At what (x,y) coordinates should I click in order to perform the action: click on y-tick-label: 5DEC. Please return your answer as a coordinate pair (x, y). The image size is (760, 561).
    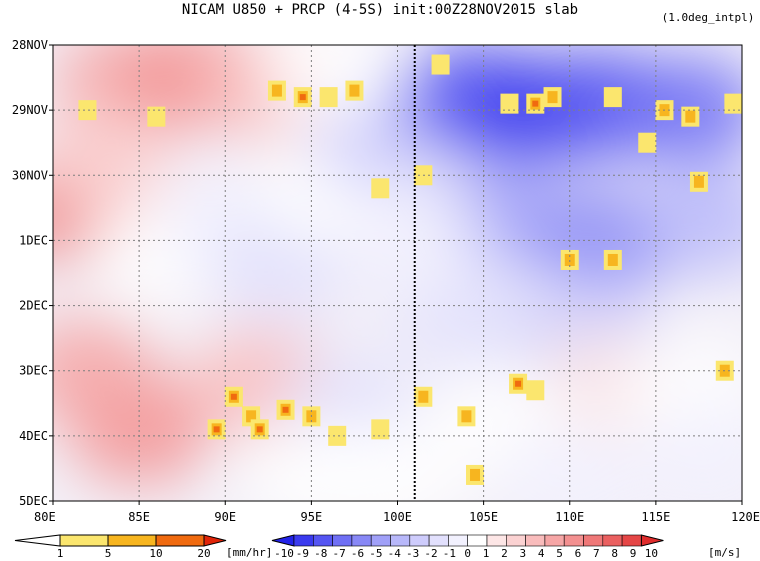
    Looking at the image, I should click on (33, 501).